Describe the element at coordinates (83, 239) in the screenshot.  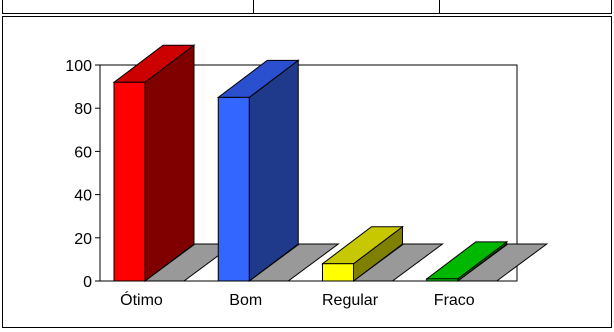
I see `y-tick-label: 20` at that location.